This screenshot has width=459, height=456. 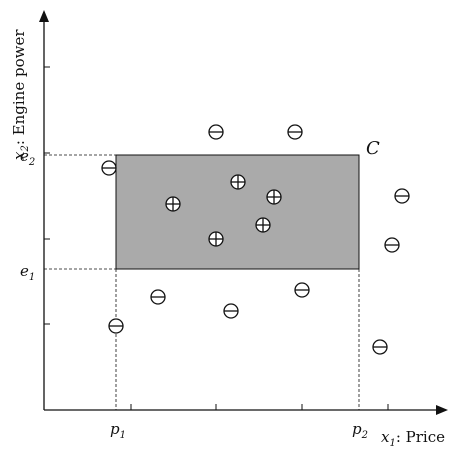 What do you see at coordinates (47, 195) in the screenshot?
I see `y-axis-ticks` at bounding box center [47, 195].